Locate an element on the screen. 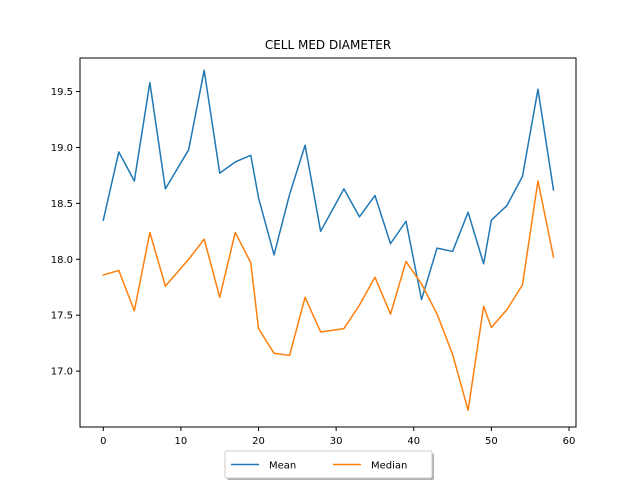 The width and height of the screenshot is (640, 480). legend: Mean Median is located at coordinates (329, 465).